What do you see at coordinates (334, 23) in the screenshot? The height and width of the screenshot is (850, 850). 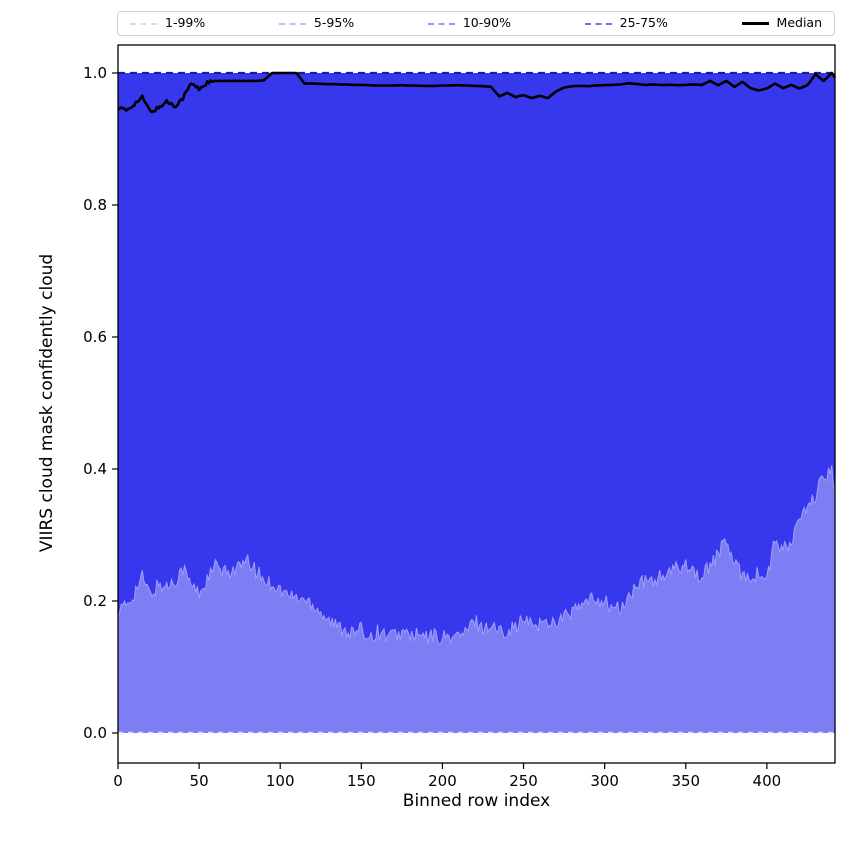 I see `legend-label-5-95: 5-95%` at bounding box center [334, 23].